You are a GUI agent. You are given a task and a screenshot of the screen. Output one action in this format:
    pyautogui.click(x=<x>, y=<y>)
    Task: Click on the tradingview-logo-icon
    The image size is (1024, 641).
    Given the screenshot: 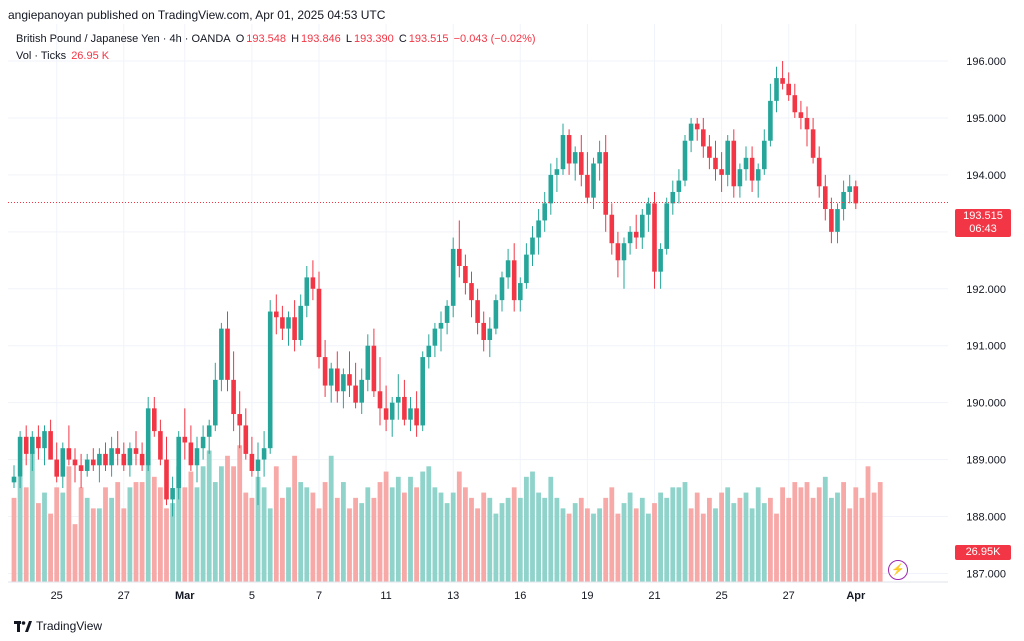 What is the action you would take?
    pyautogui.click(x=23, y=626)
    